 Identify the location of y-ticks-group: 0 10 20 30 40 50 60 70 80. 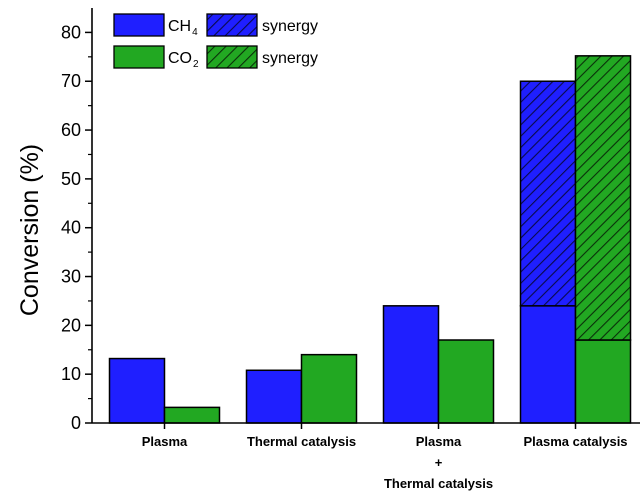
(76, 227).